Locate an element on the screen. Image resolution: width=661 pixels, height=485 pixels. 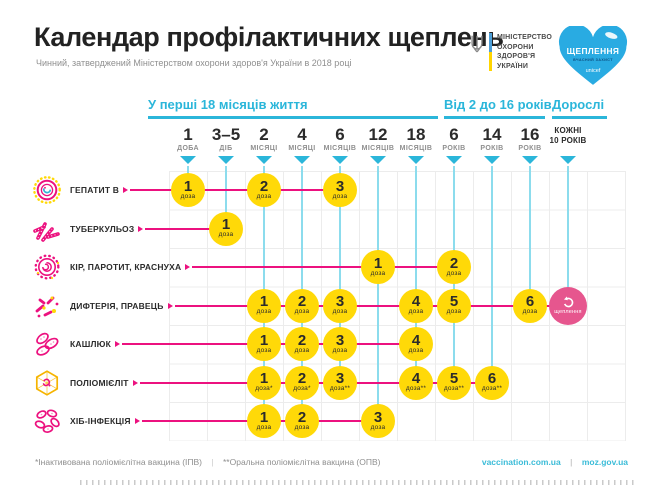
heart-icon: ЩЕПЛЕННЯ ВЧАСНИЙ ЗАХИСТ unicef is located at coordinates (593, 54).